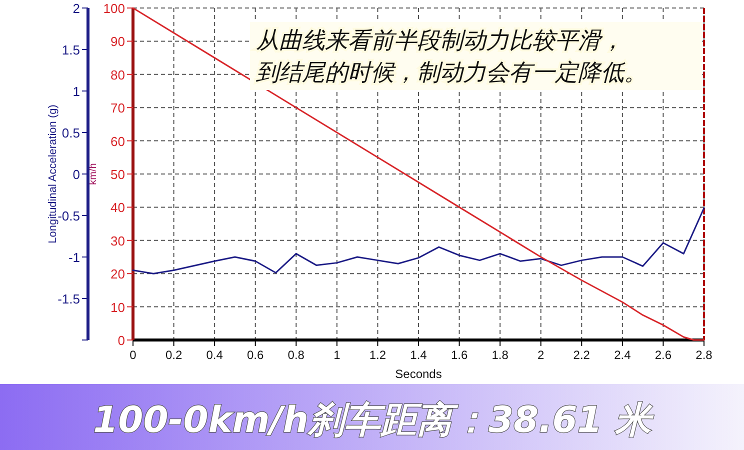  What do you see at coordinates (377, 355) in the screenshot?
I see `x-tick-label: 1.2` at bounding box center [377, 355].